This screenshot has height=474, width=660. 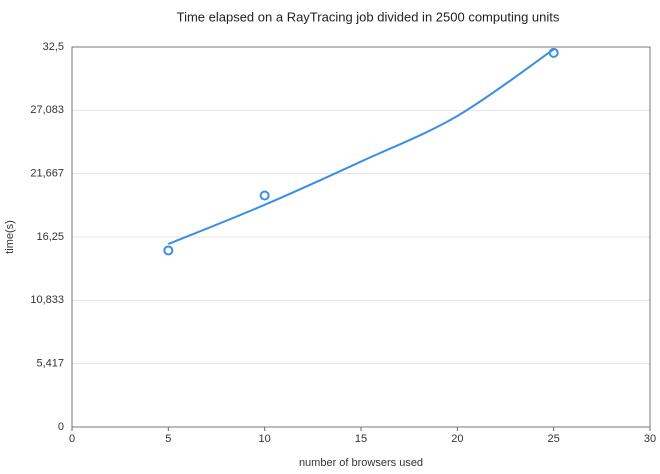 What do you see at coordinates (361, 439) in the screenshot?
I see `x-tick-label: 15` at bounding box center [361, 439].